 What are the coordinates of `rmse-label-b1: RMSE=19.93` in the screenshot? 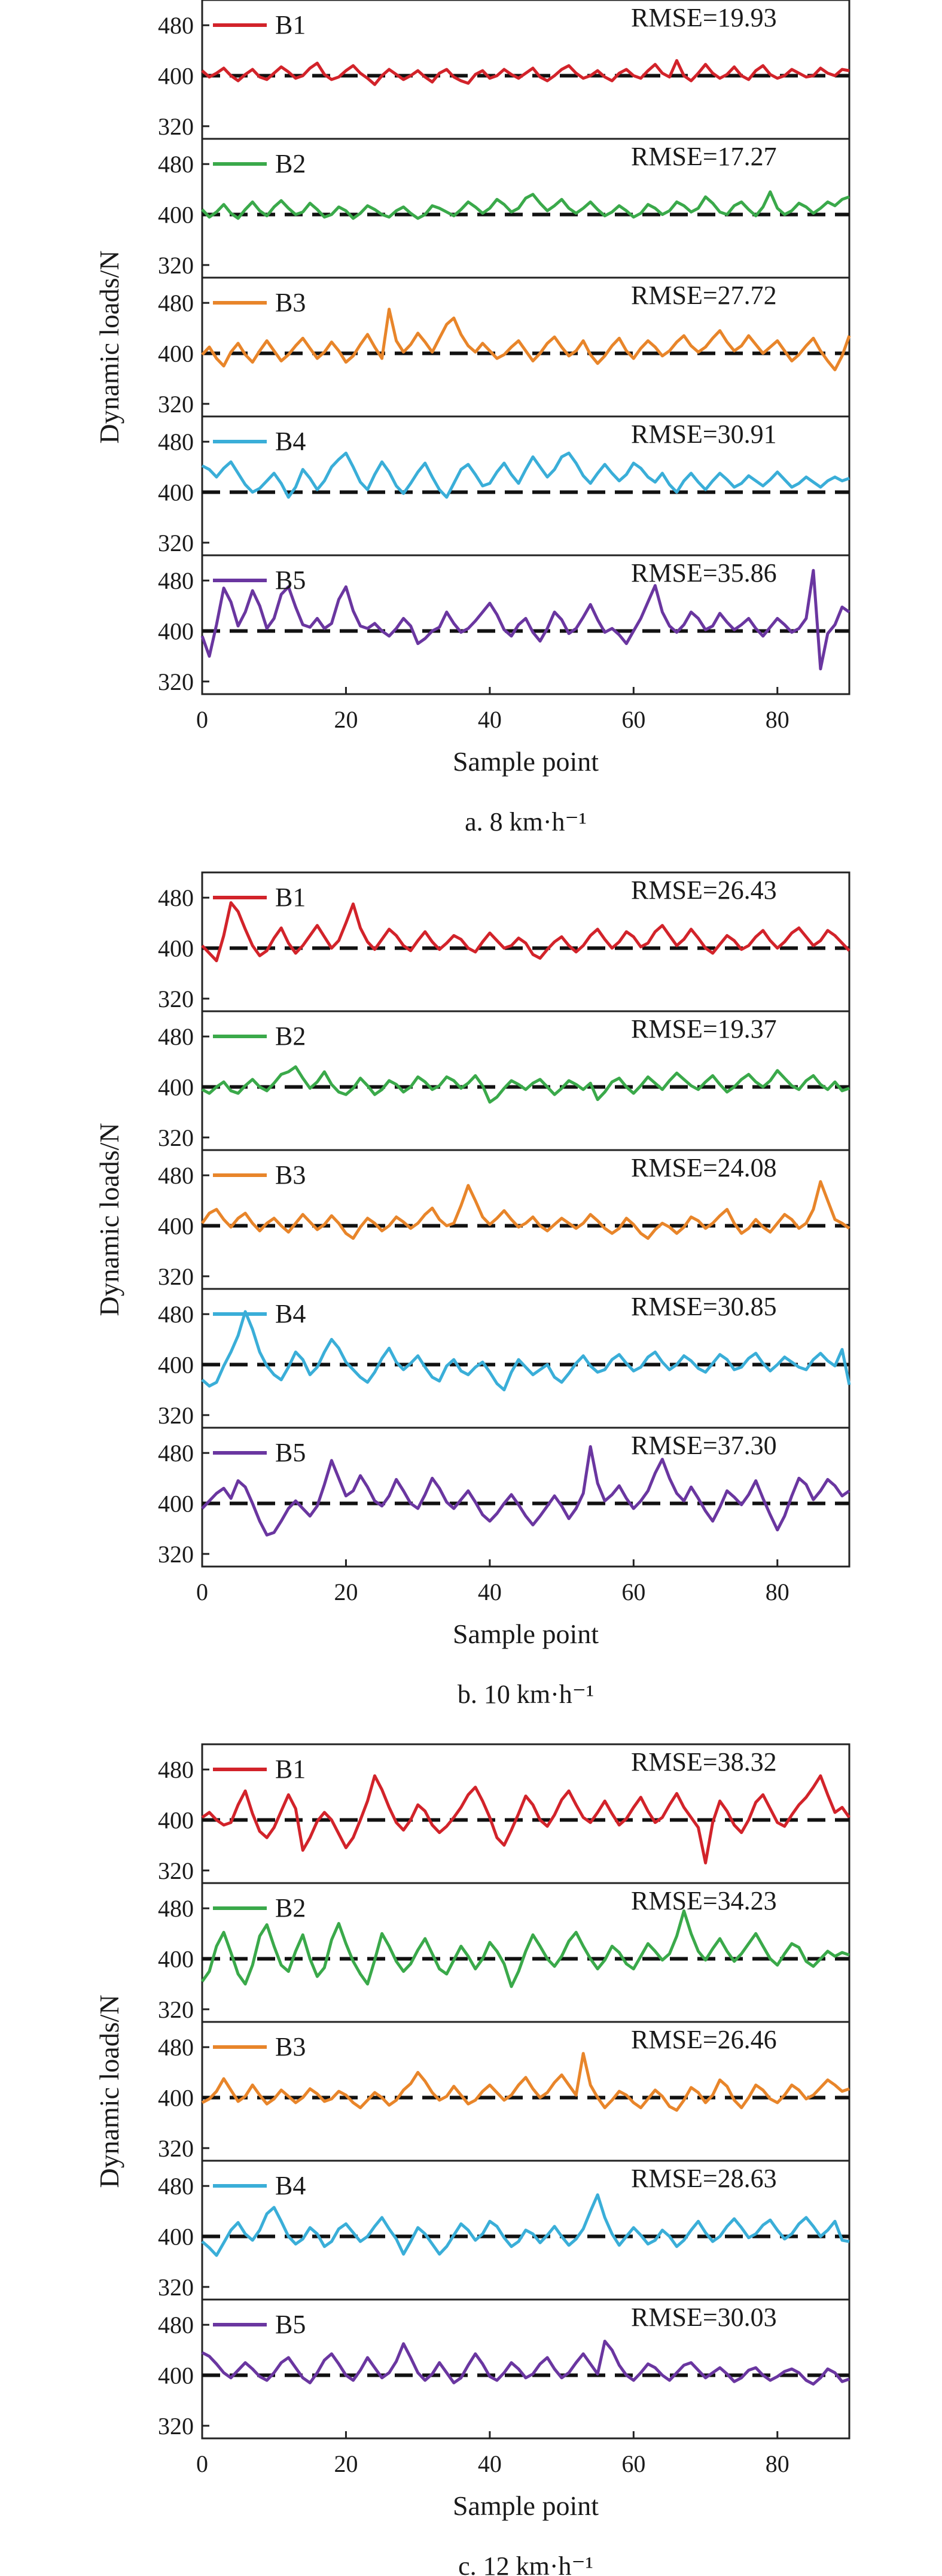 It's located at (704, 17).